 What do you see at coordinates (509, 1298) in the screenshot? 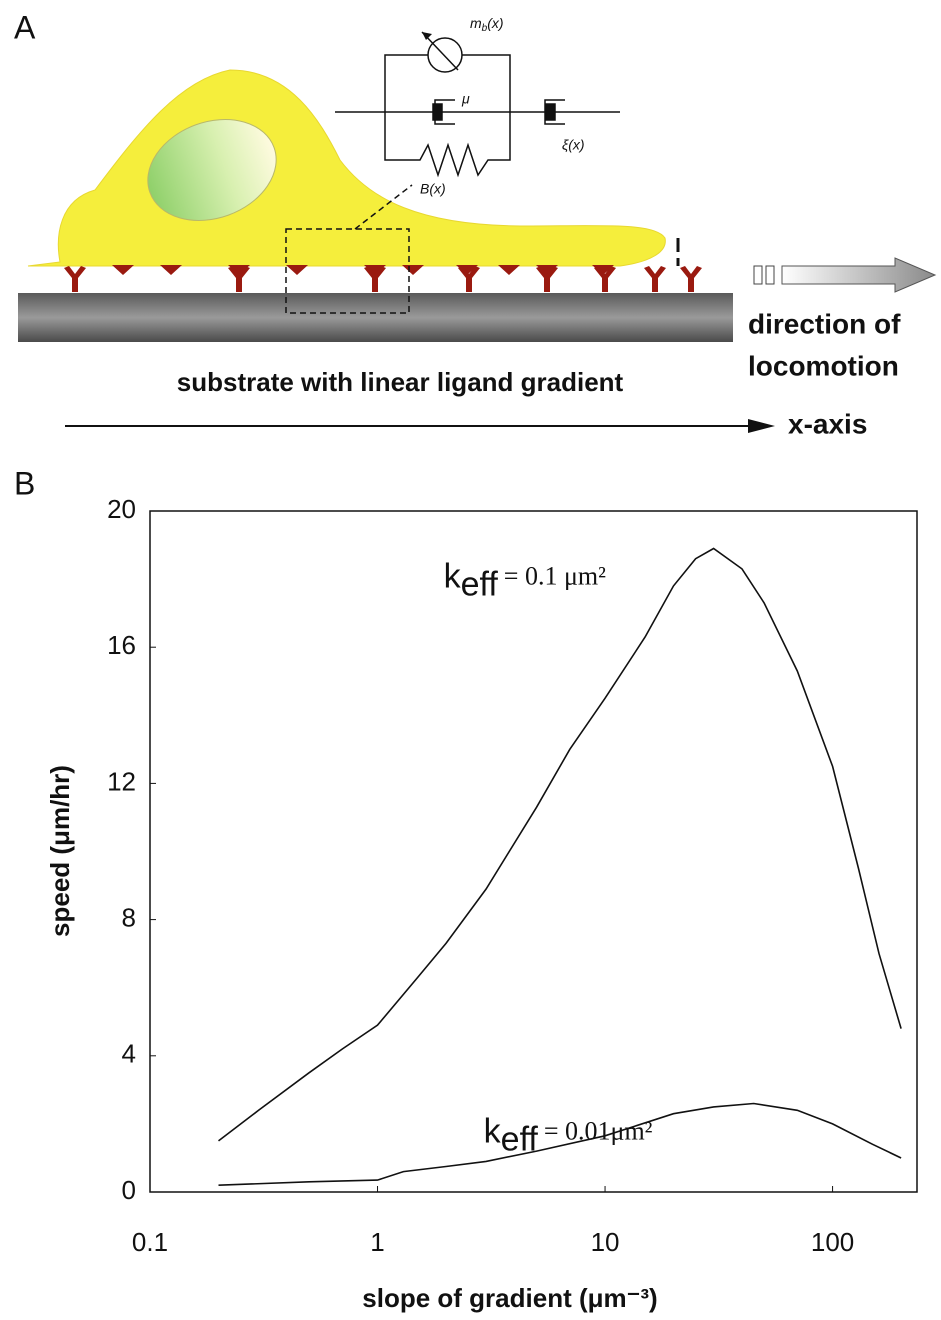
I see `x-axis-title: slope of gradient (μm⁻³)` at bounding box center [509, 1298].